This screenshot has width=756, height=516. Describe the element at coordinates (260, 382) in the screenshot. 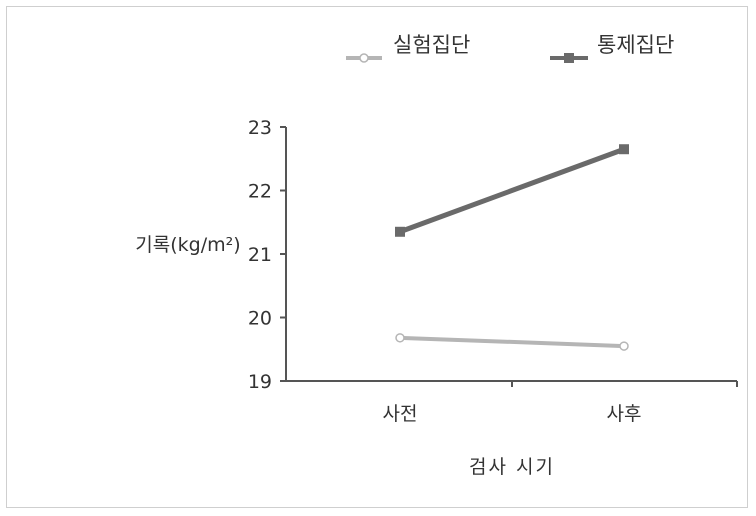

I see `y-tick-label: 19` at that location.